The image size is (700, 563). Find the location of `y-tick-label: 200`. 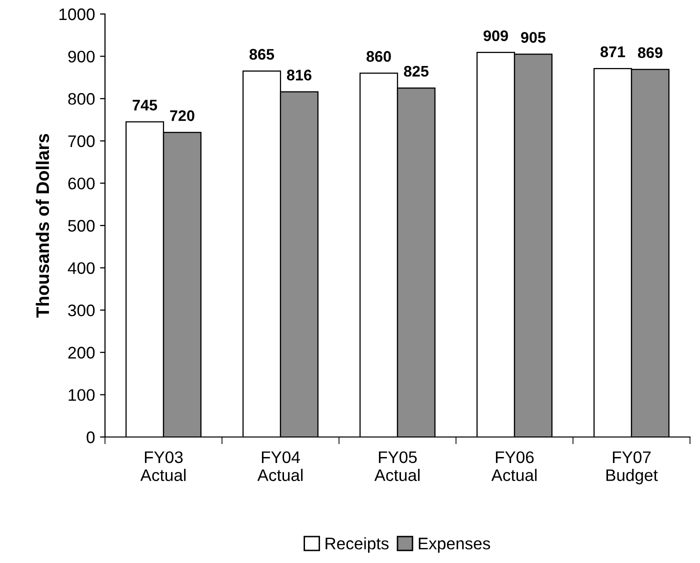

y-tick-label: 200 is located at coordinates (81, 352).